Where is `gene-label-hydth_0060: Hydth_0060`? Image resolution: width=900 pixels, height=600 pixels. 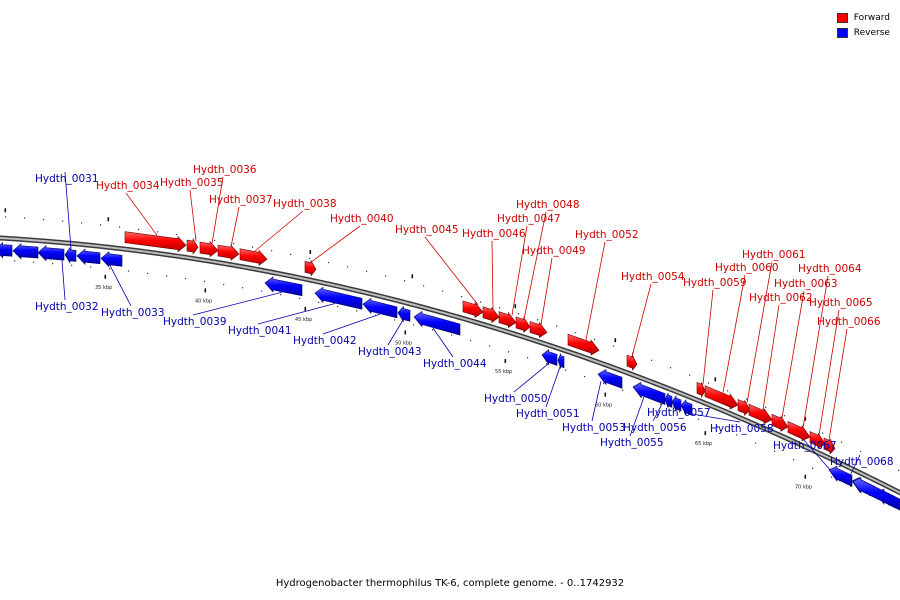
gene-label-hydth_0060: Hydth_0060 is located at coordinates (747, 268).